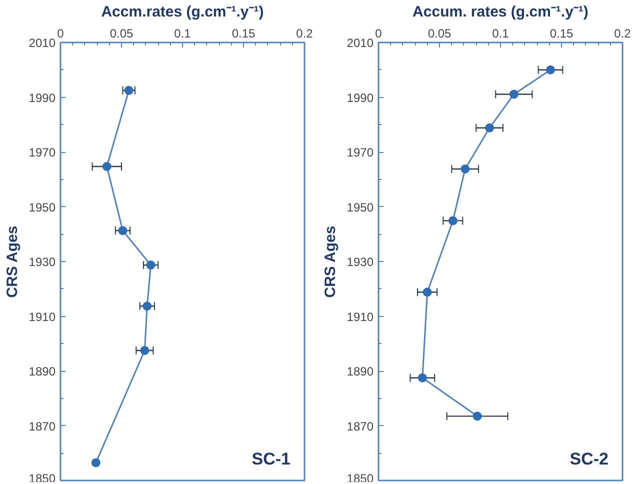 The image size is (638, 484). I want to click on annotation: SC-2, so click(589, 459).